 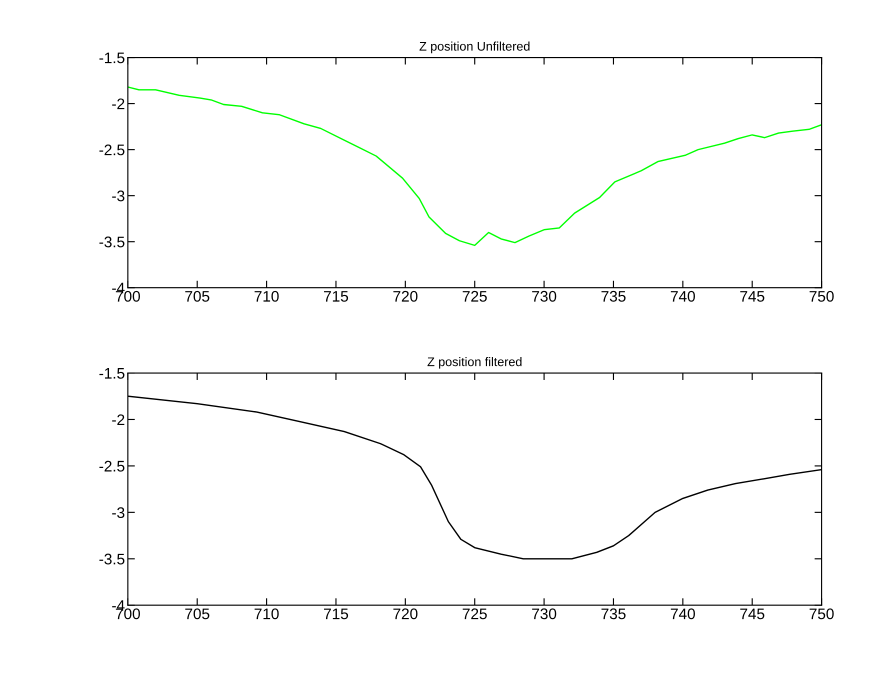 I want to click on chart-title: Z position filtered, so click(x=475, y=363).